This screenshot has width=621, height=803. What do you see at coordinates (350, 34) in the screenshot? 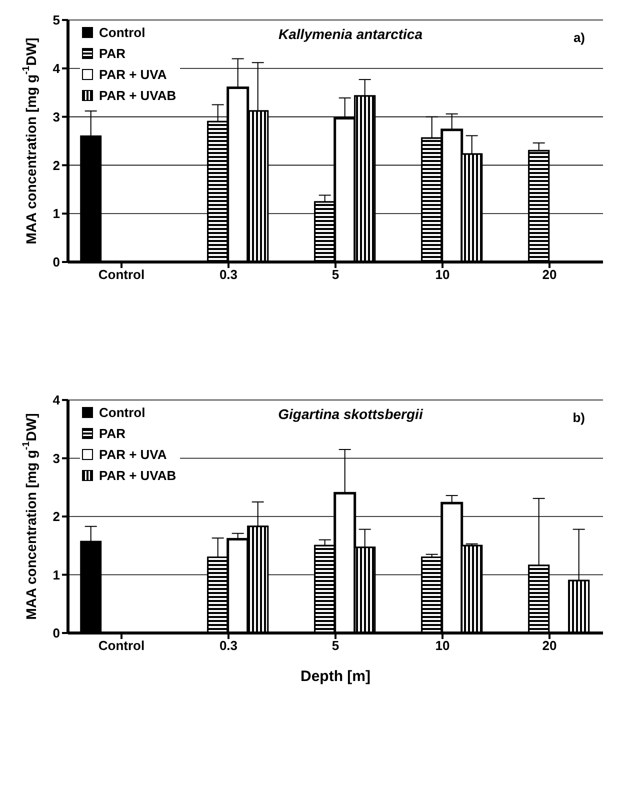
I see `chart-title: Kallymenia antarctica` at bounding box center [350, 34].